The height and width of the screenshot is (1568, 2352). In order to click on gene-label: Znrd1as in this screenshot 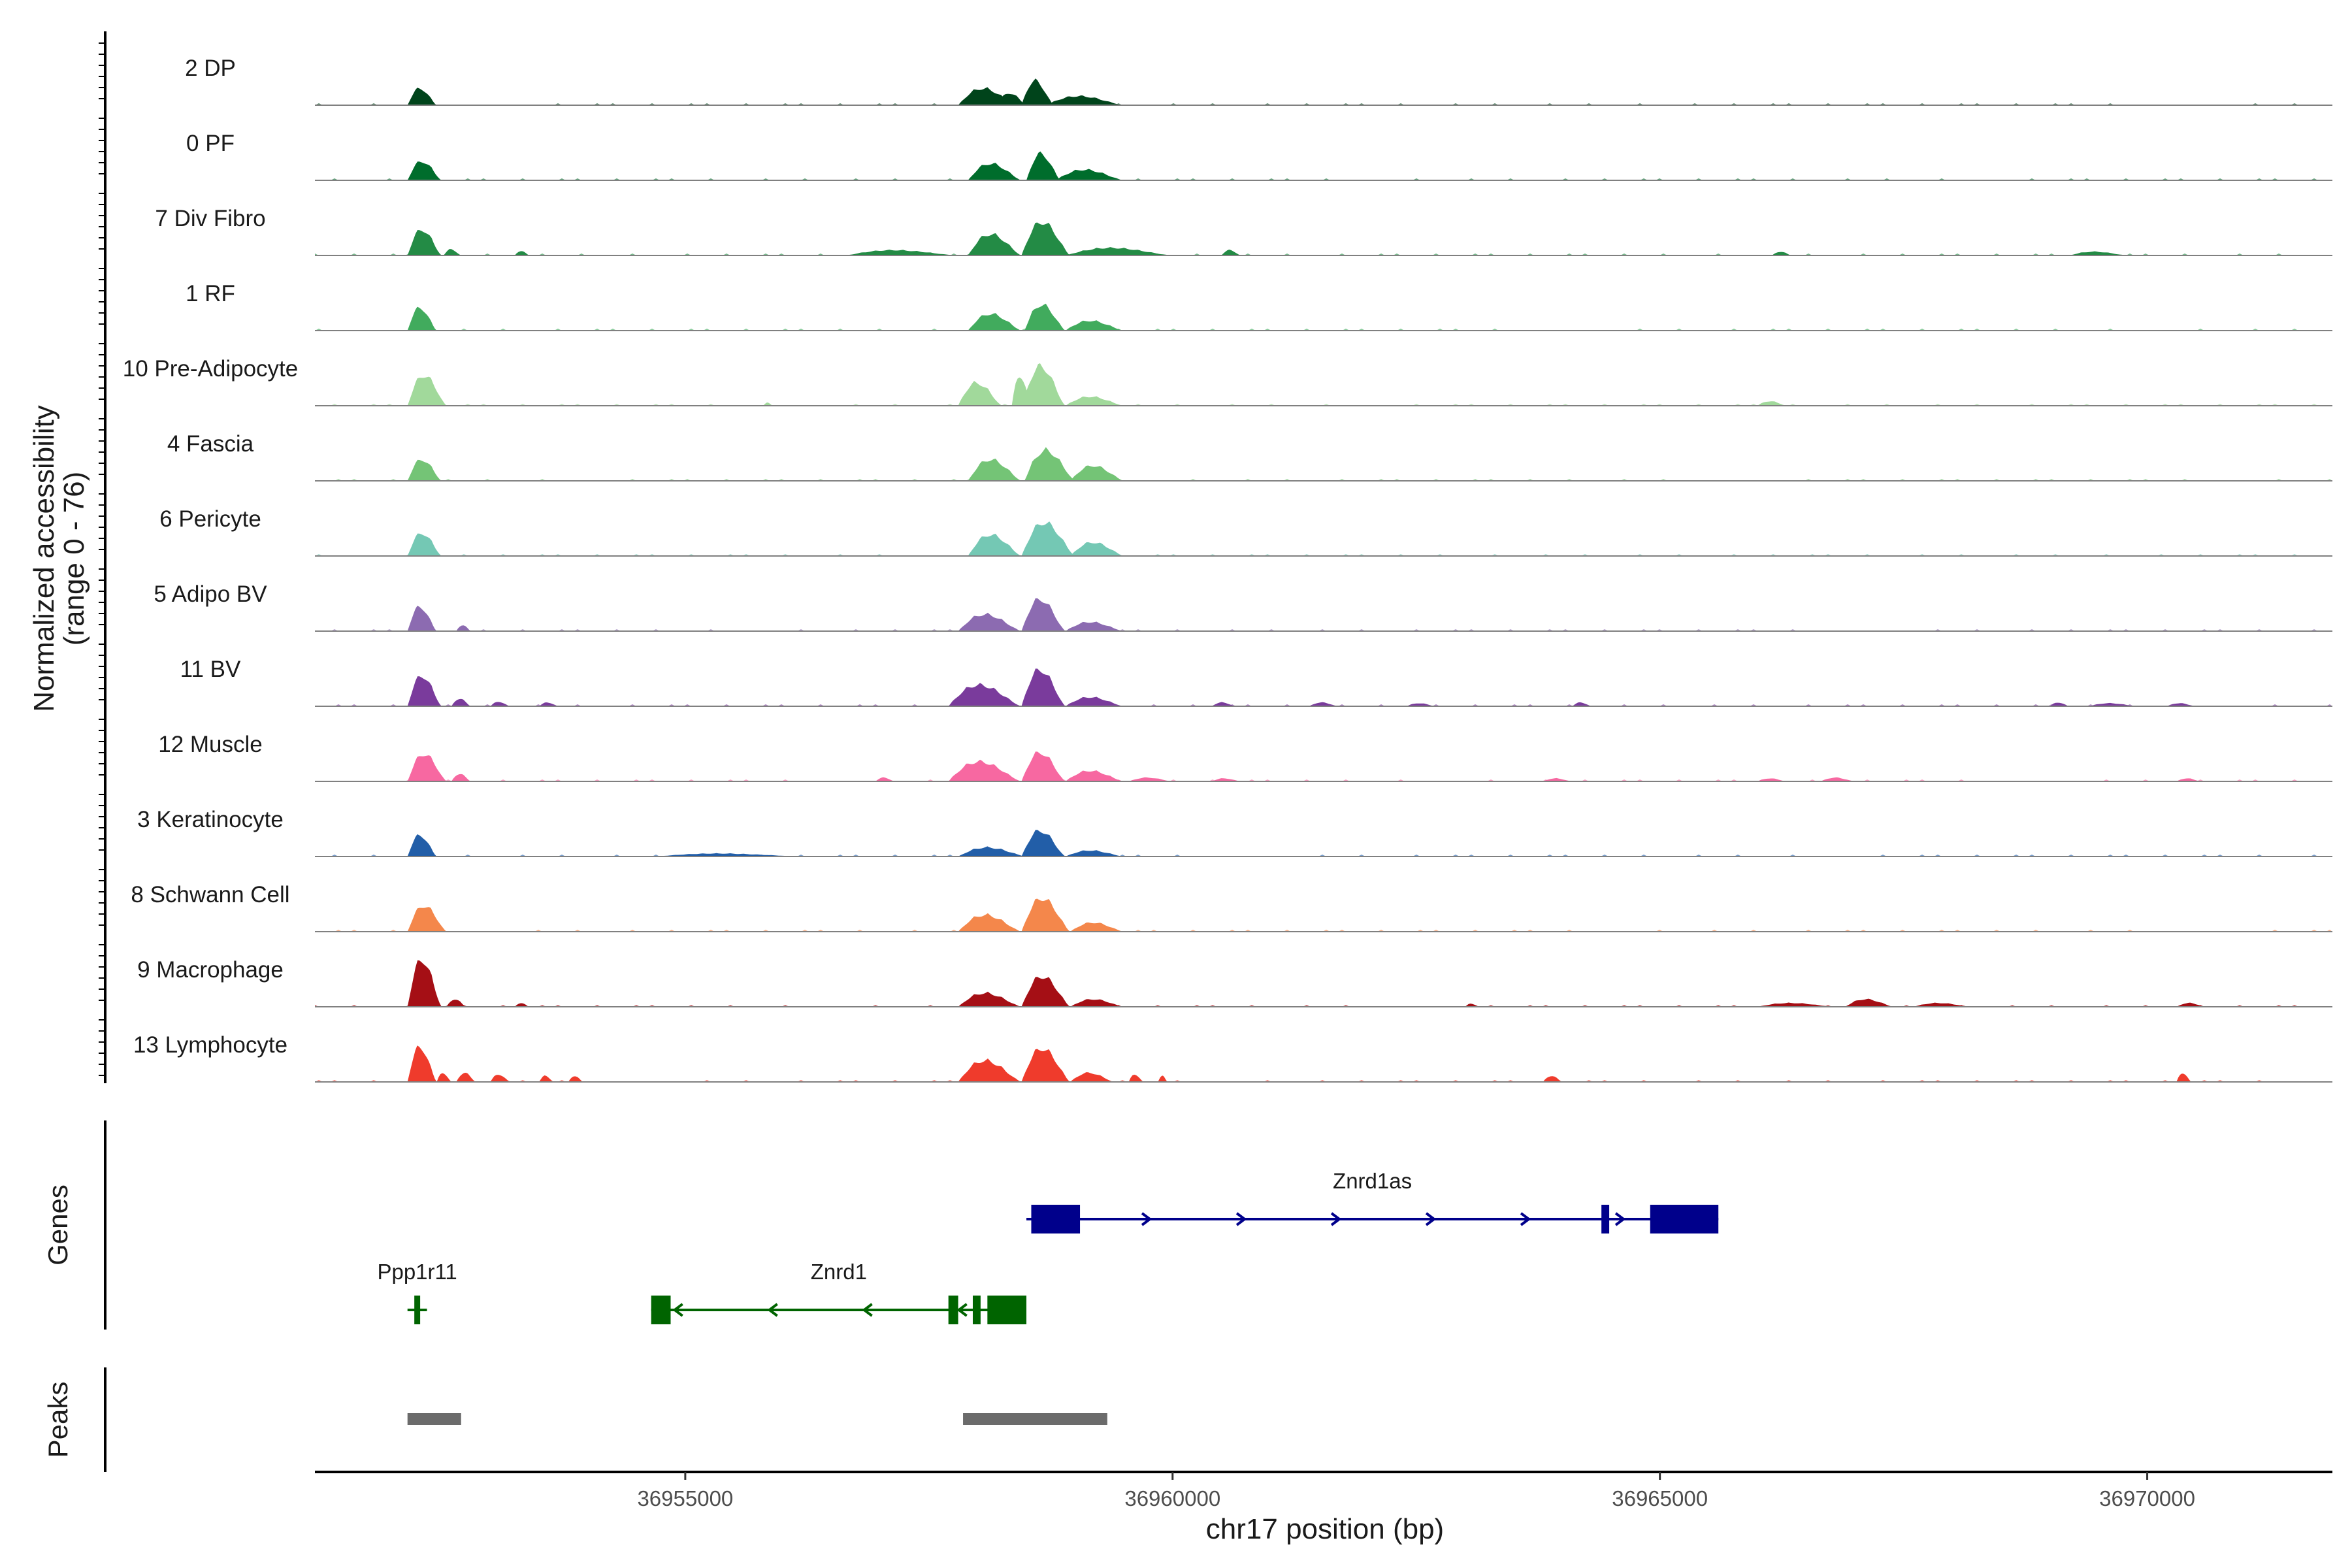, I will do `click(1372, 1181)`.